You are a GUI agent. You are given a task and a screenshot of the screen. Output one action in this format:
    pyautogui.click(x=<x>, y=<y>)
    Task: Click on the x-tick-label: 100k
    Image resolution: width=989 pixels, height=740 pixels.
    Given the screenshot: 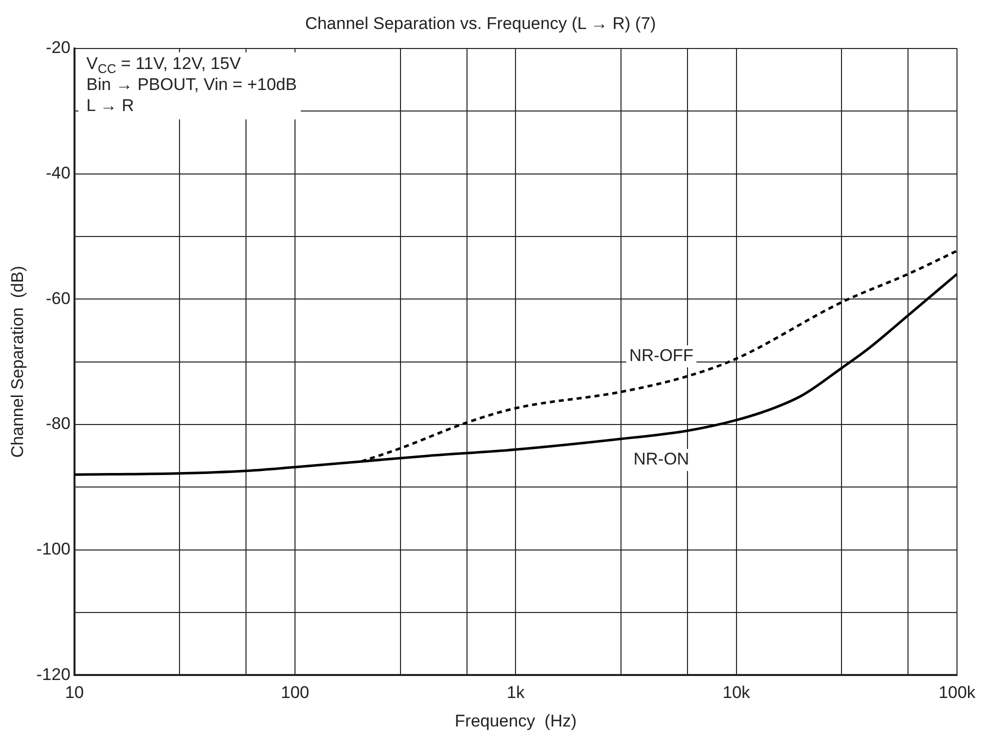 What is the action you would take?
    pyautogui.click(x=957, y=692)
    